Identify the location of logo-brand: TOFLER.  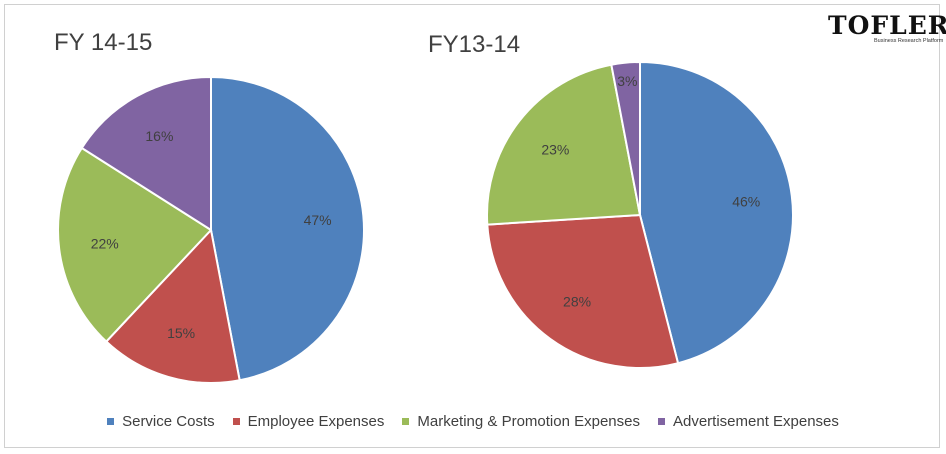
(887, 25).